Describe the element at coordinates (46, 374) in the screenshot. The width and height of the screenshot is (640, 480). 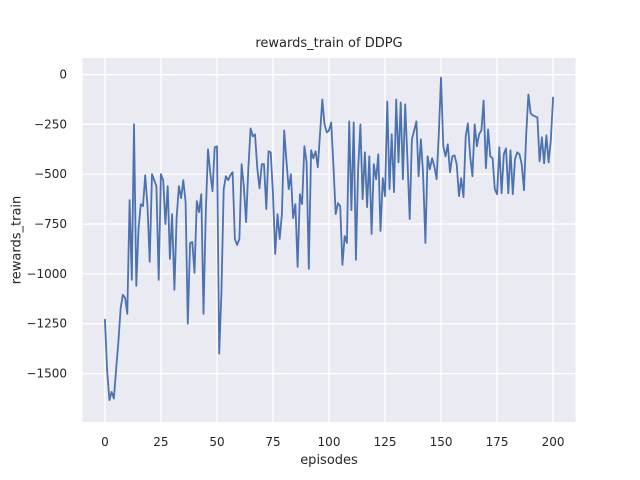
I see `y-tick-label: −1500` at that location.